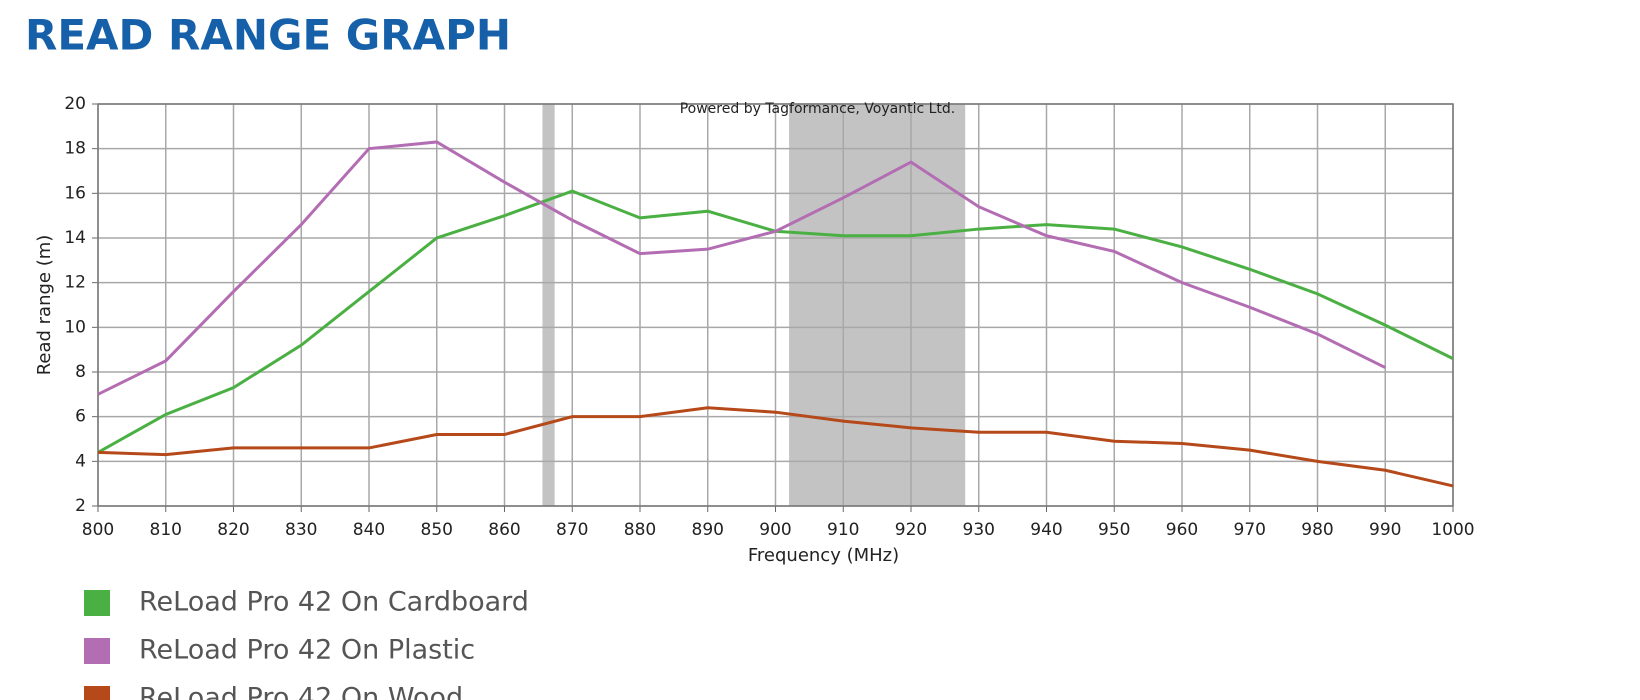 The height and width of the screenshot is (700, 1640). I want to click on x-tick-label: 990, so click(1385, 530).